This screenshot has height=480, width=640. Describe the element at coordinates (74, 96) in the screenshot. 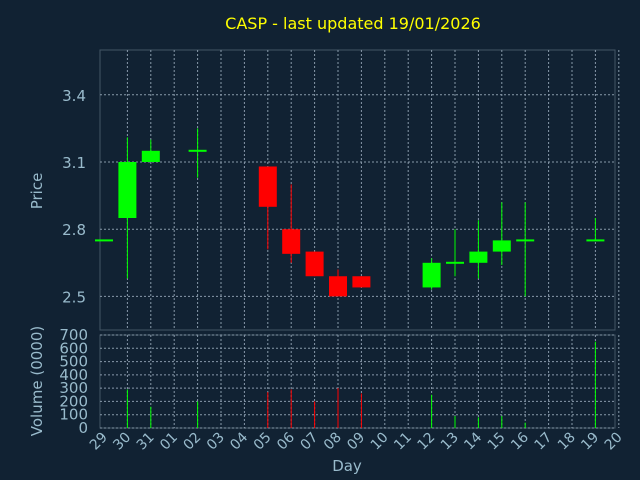

I see `price-y-tick-label: 3.4` at that location.